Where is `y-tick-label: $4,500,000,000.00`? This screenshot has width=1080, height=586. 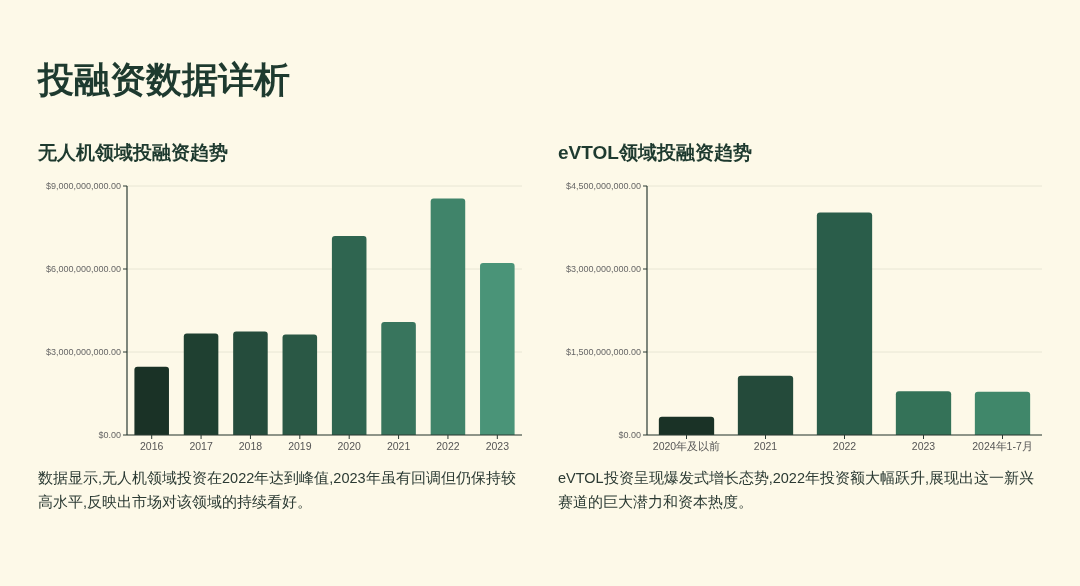
y-tick-label: $4,500,000,000.00 is located at coordinates (603, 186).